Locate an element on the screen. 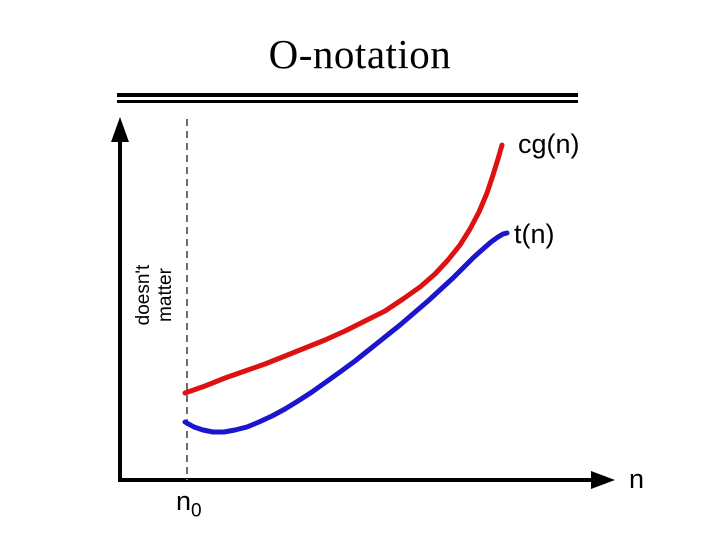 The height and width of the screenshot is (540, 720). n0-tick-label: n0 is located at coordinates (189, 503).